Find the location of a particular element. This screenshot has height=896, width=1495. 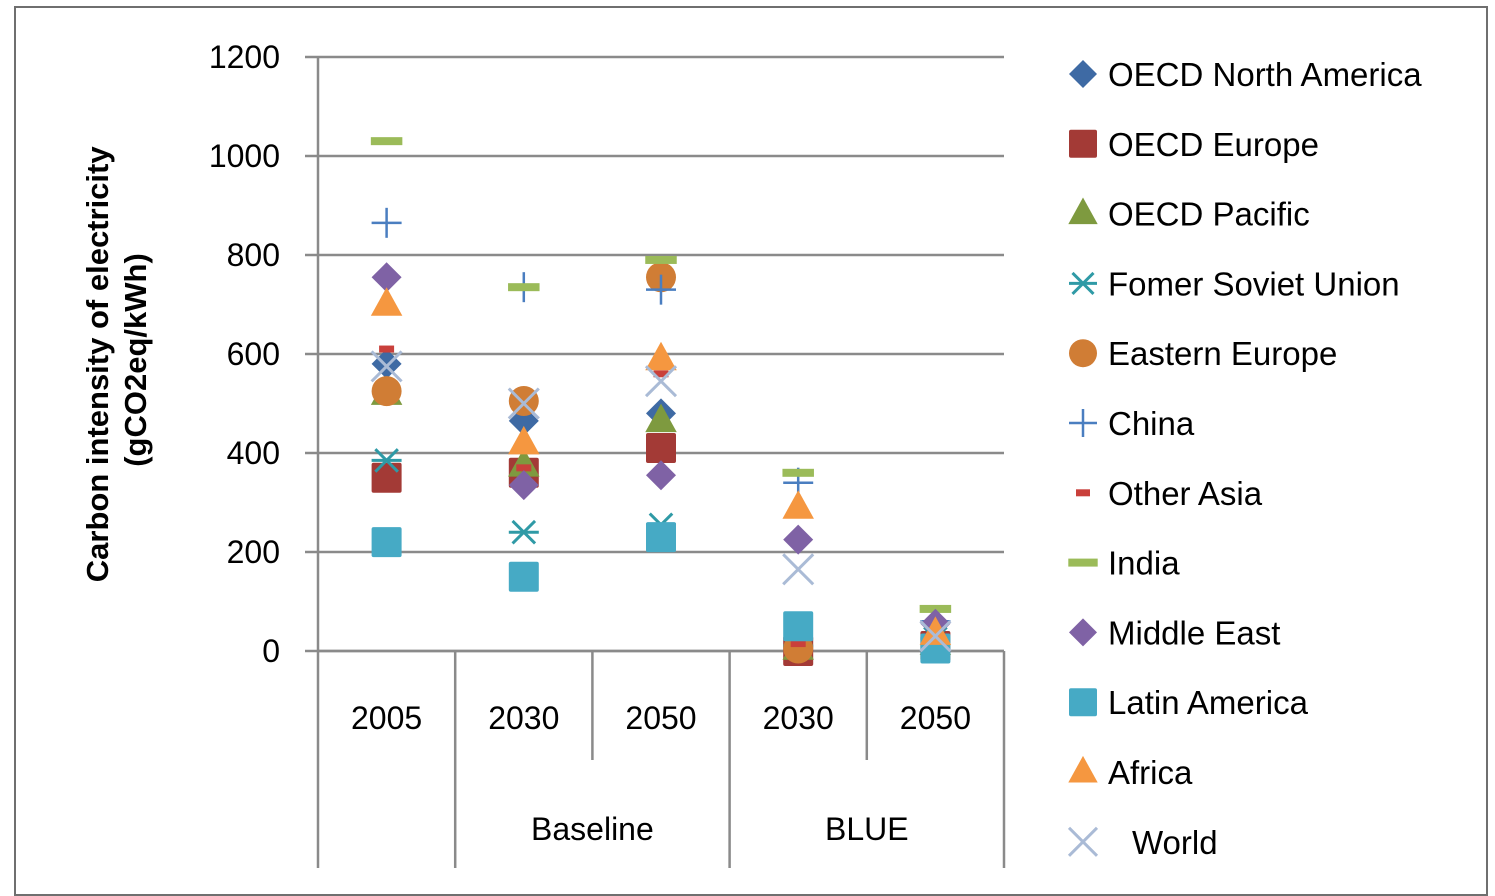

y-tick-labels: 0 200 400 600 800 1000 1200 is located at coordinates (244, 354).